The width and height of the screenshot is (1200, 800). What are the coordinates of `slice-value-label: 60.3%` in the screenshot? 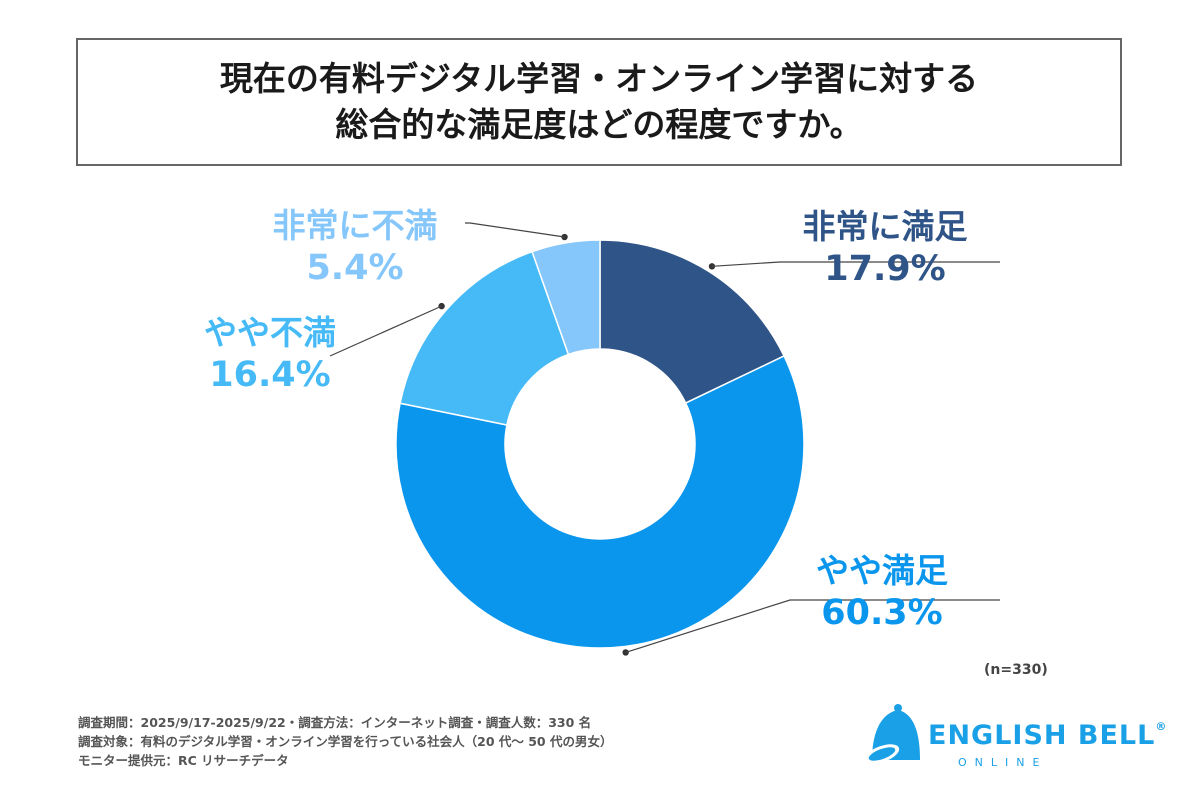 It's located at (882, 613).